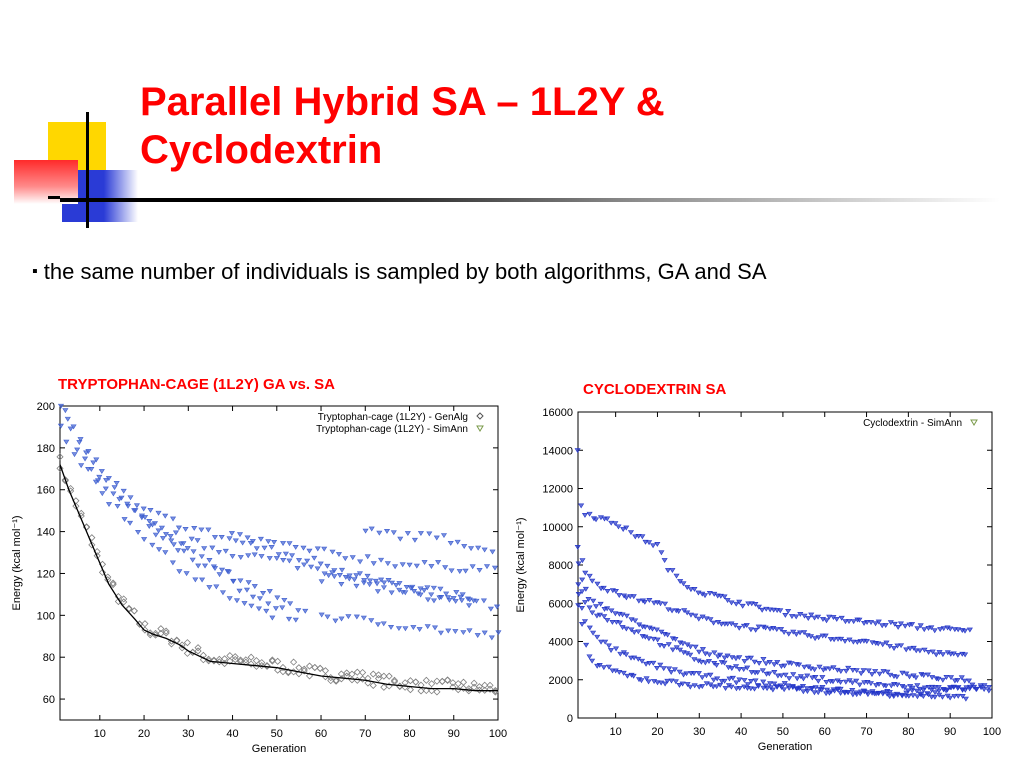  Describe the element at coordinates (321, 734) in the screenshot. I see `x-tick-label: 60` at that location.